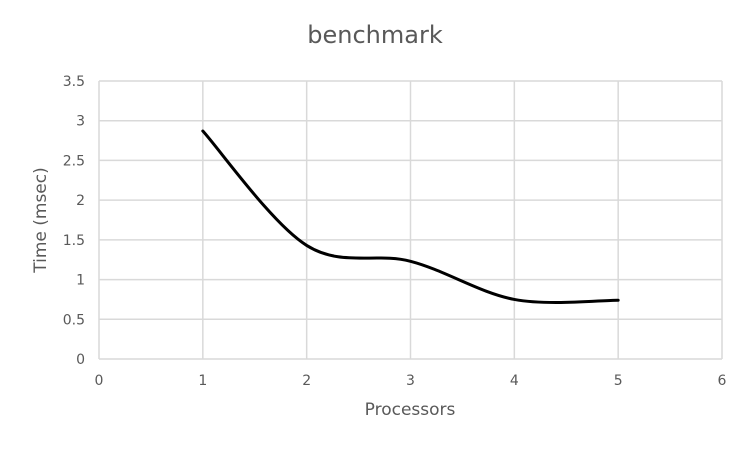 The height and width of the screenshot is (449, 750). Describe the element at coordinates (74, 320) in the screenshot. I see `y-tick-label: 0.5` at that location.